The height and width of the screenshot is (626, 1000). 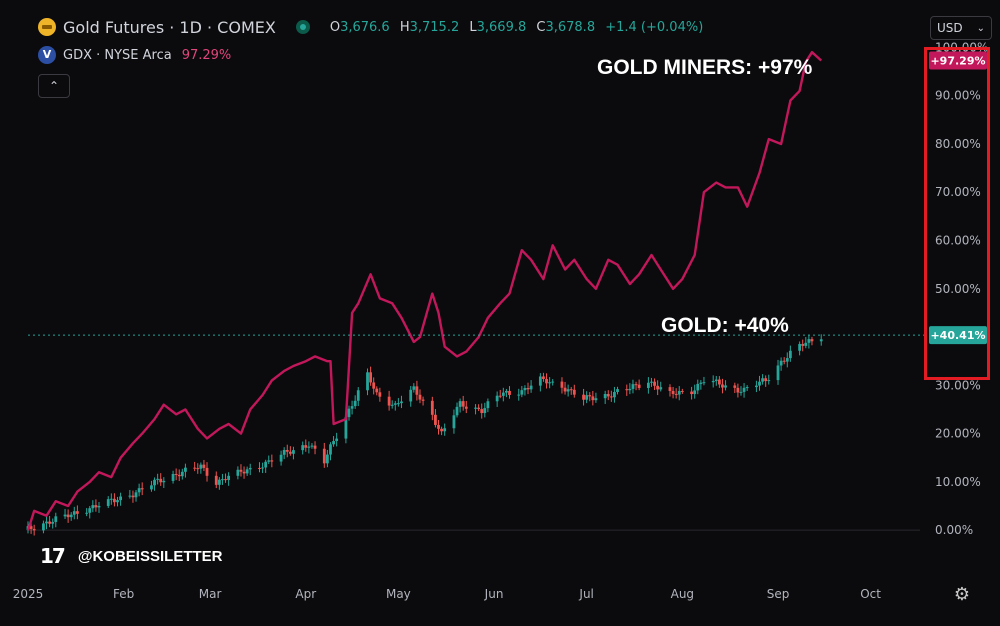 What do you see at coordinates (954, 530) in the screenshot?
I see `y-tick-label: 0.00%` at bounding box center [954, 530].